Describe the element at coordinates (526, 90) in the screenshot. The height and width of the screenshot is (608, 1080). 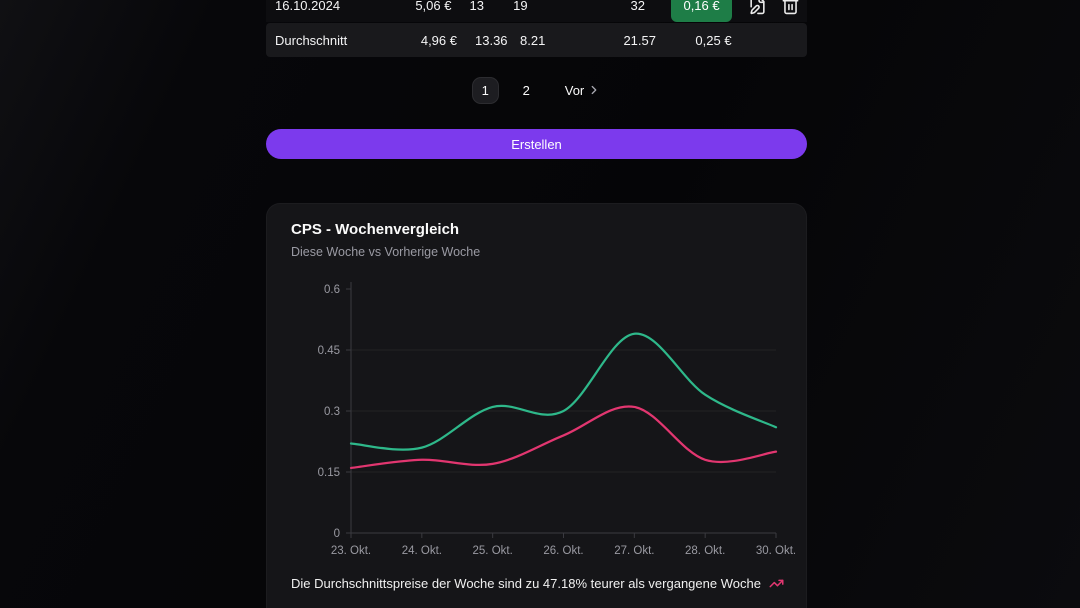
I see `page-button-2: 2` at that location.